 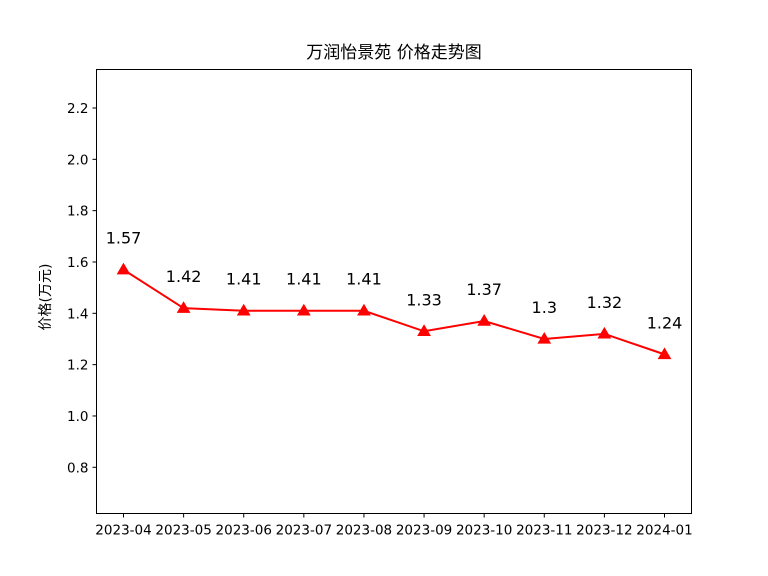 I want to click on data-label: 1.37, so click(x=484, y=289).